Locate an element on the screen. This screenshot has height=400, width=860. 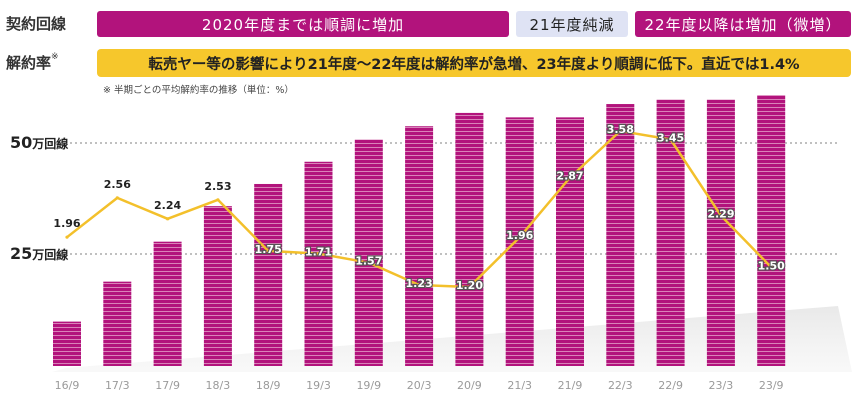
contract-row-label: 契約回線 is located at coordinates (36, 24).